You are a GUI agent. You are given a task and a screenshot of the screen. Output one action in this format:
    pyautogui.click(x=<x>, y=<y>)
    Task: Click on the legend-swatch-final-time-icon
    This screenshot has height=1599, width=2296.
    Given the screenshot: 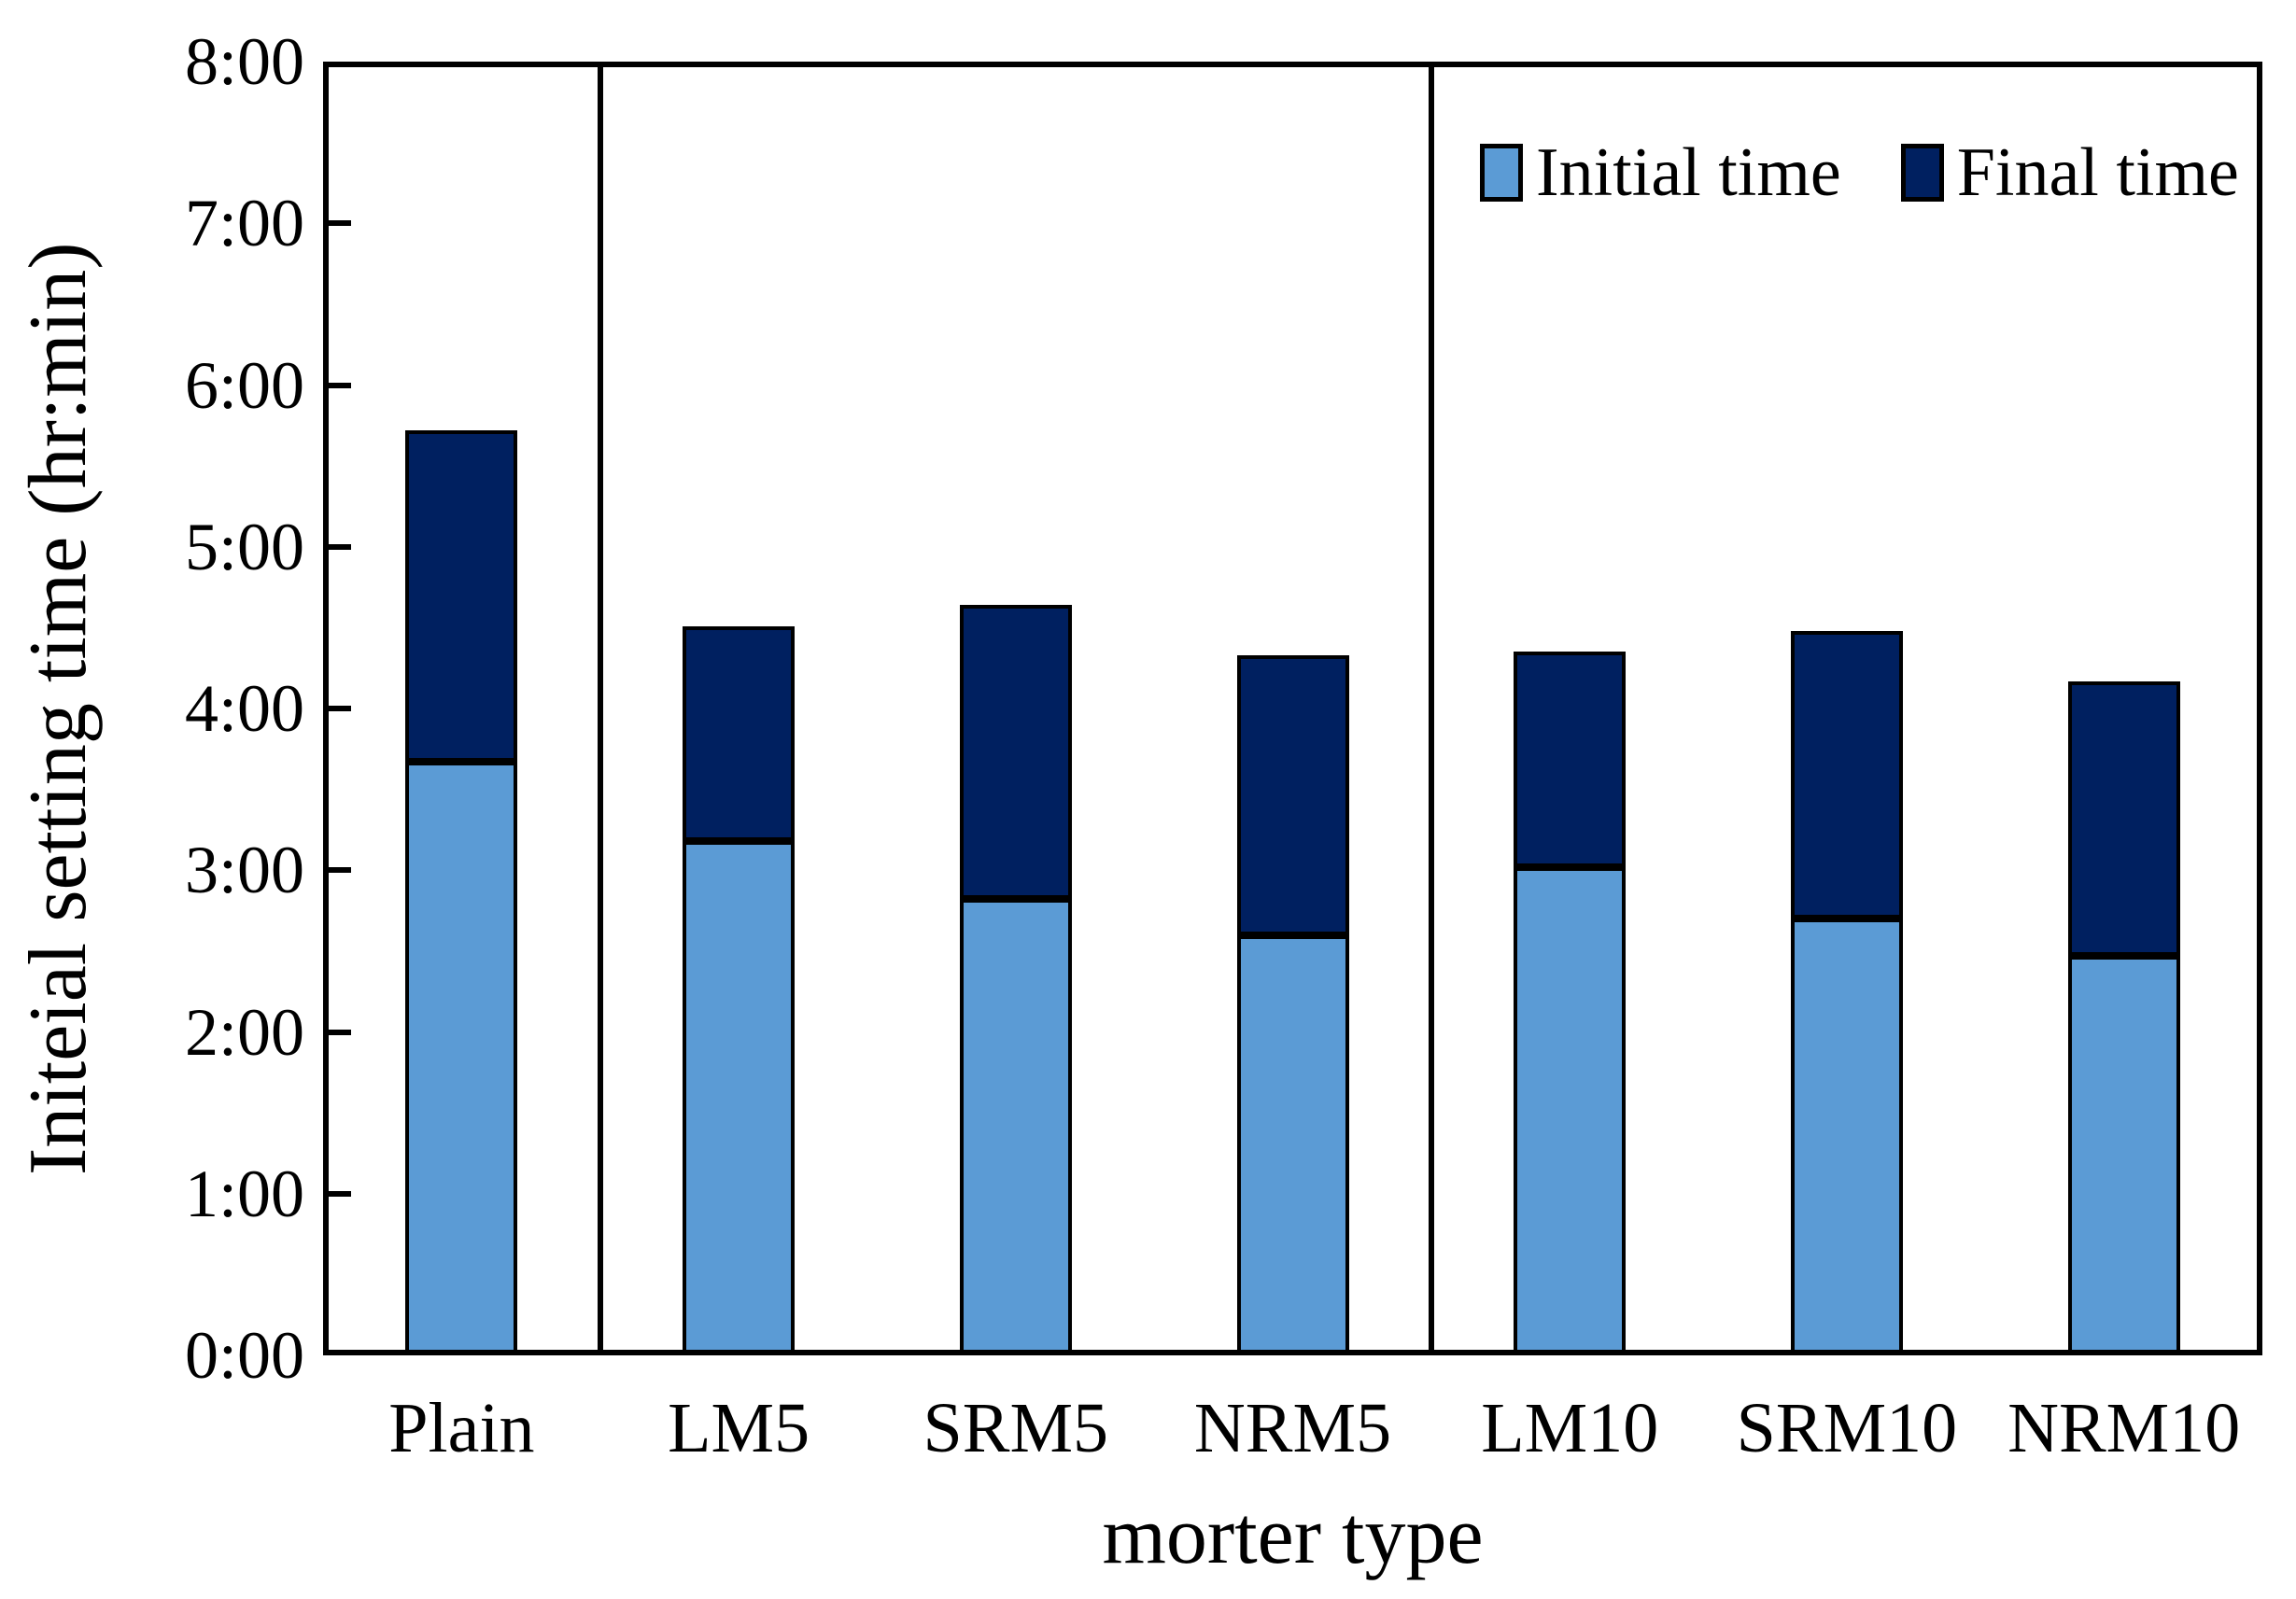 What is the action you would take?
    pyautogui.click(x=1922, y=173)
    